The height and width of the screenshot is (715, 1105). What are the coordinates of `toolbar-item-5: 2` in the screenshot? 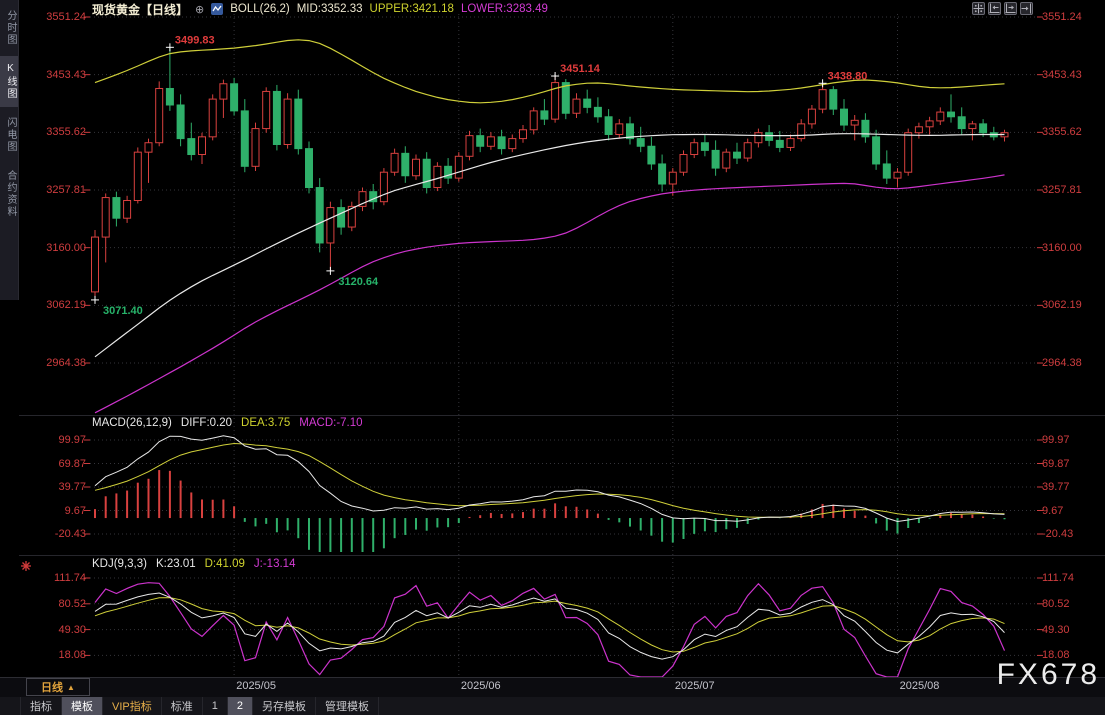 It's located at (240, 706).